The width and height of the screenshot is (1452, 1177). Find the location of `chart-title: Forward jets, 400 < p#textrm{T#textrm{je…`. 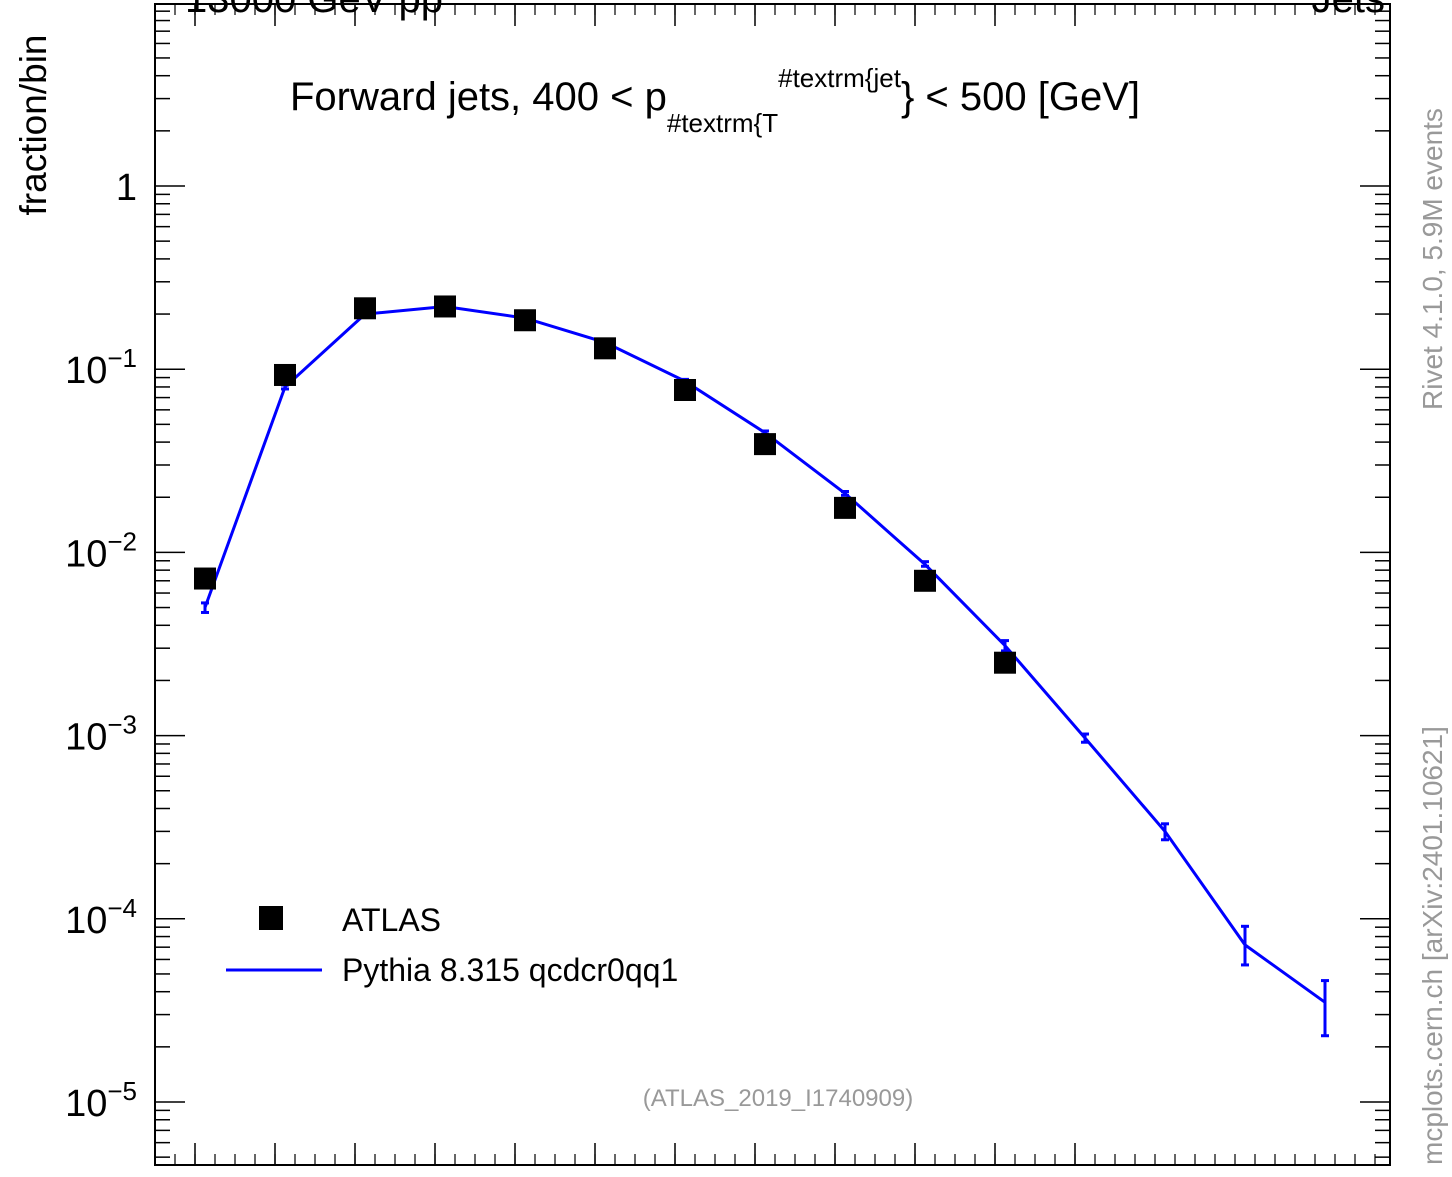

chart-title: Forward jets, 400 < p#textrm{T#textrm{je… is located at coordinates (715, 100).